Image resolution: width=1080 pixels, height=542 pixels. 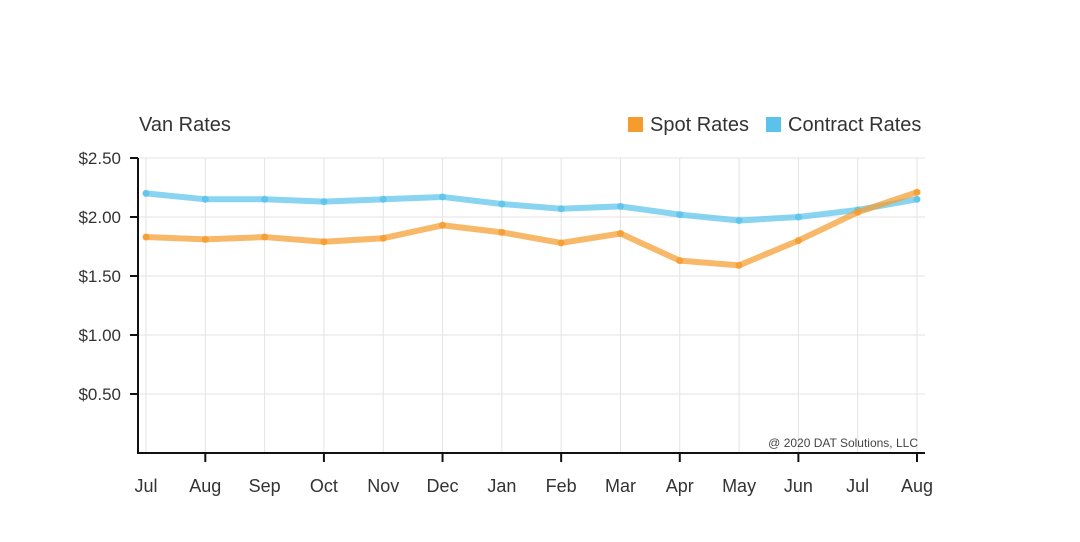 I want to click on legend: Spot Rates Contract Rates, so click(x=774, y=125).